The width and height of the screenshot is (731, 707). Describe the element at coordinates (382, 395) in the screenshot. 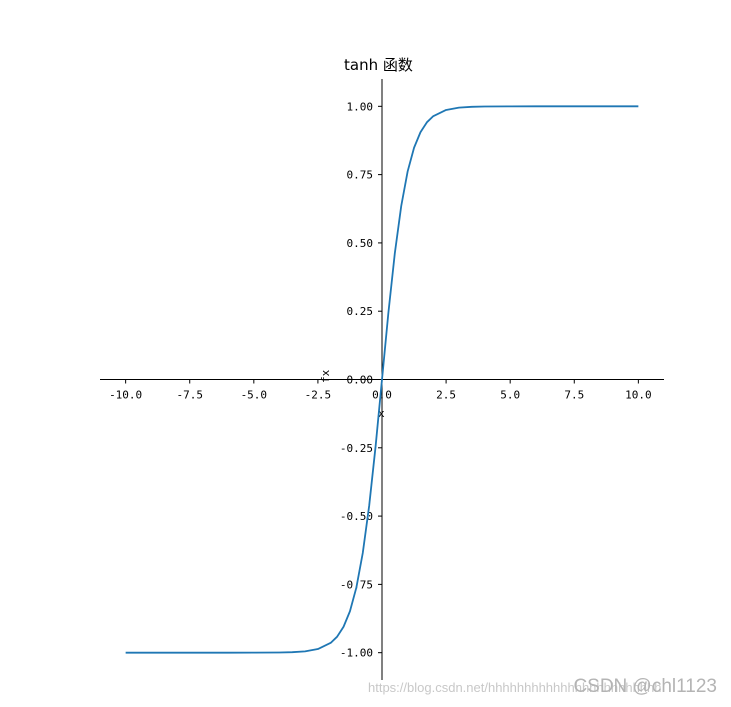

I see `x-tick-label: 0.0` at that location.